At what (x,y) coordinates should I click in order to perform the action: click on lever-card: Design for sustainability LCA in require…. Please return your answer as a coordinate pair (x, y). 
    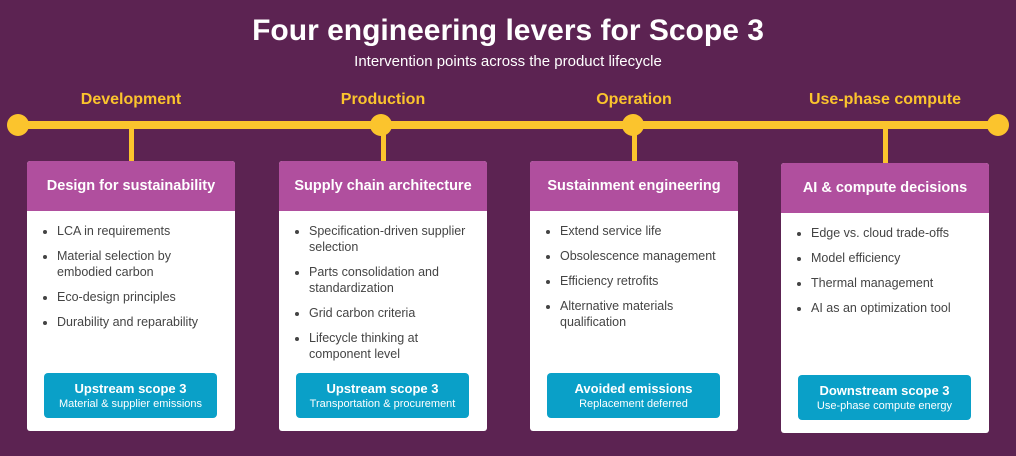
    Looking at the image, I should click on (131, 296).